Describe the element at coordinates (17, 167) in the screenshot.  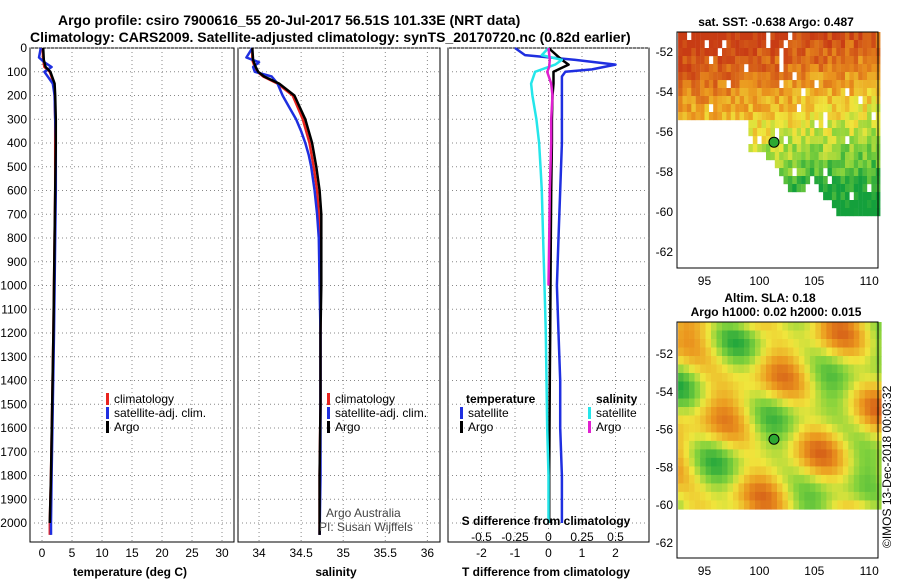
I see `depth-tick-label: 500` at that location.